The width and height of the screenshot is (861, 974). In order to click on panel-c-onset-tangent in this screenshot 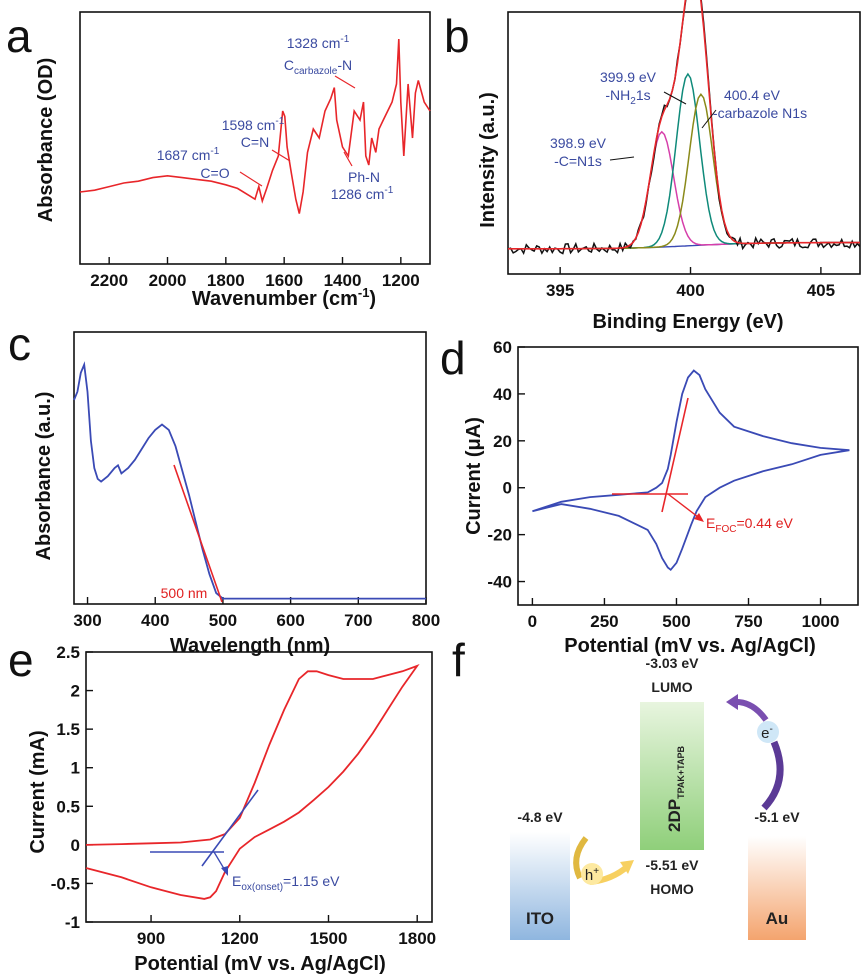, I will do `click(198, 533)`.